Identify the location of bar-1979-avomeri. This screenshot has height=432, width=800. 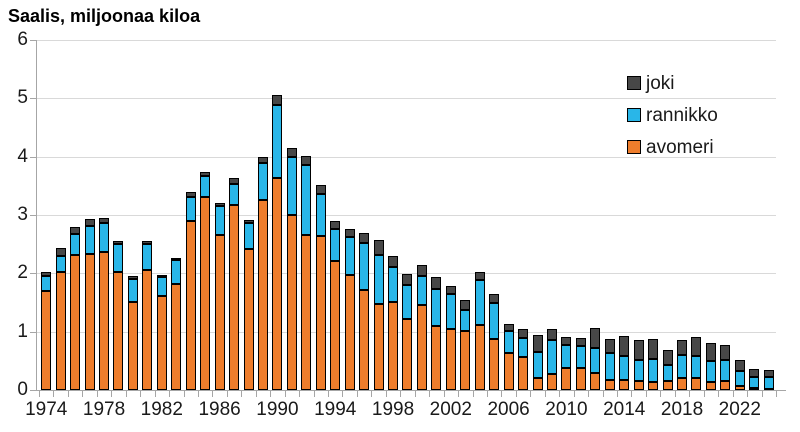
(118, 331).